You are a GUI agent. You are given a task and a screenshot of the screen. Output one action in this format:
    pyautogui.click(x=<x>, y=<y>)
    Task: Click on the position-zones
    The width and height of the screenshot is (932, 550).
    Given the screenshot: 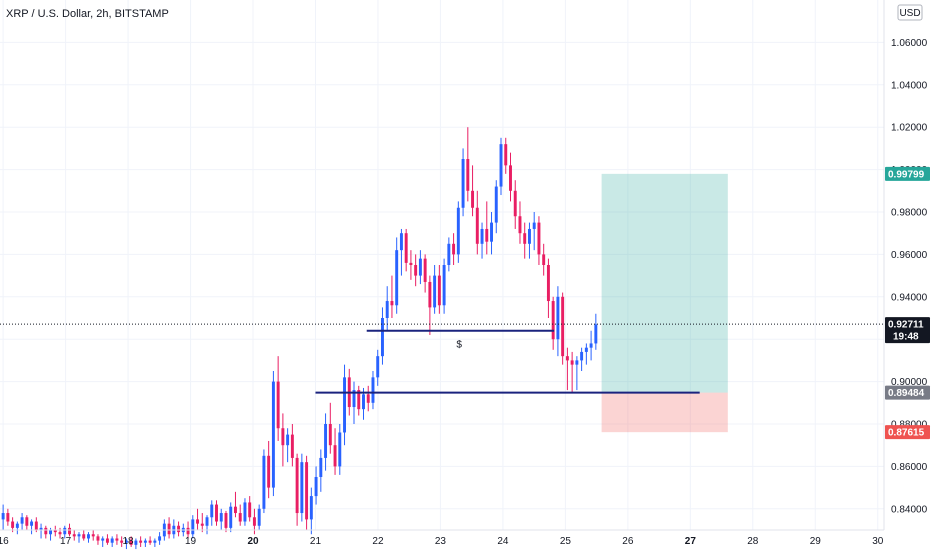 What is the action you would take?
    pyautogui.click(x=664, y=303)
    